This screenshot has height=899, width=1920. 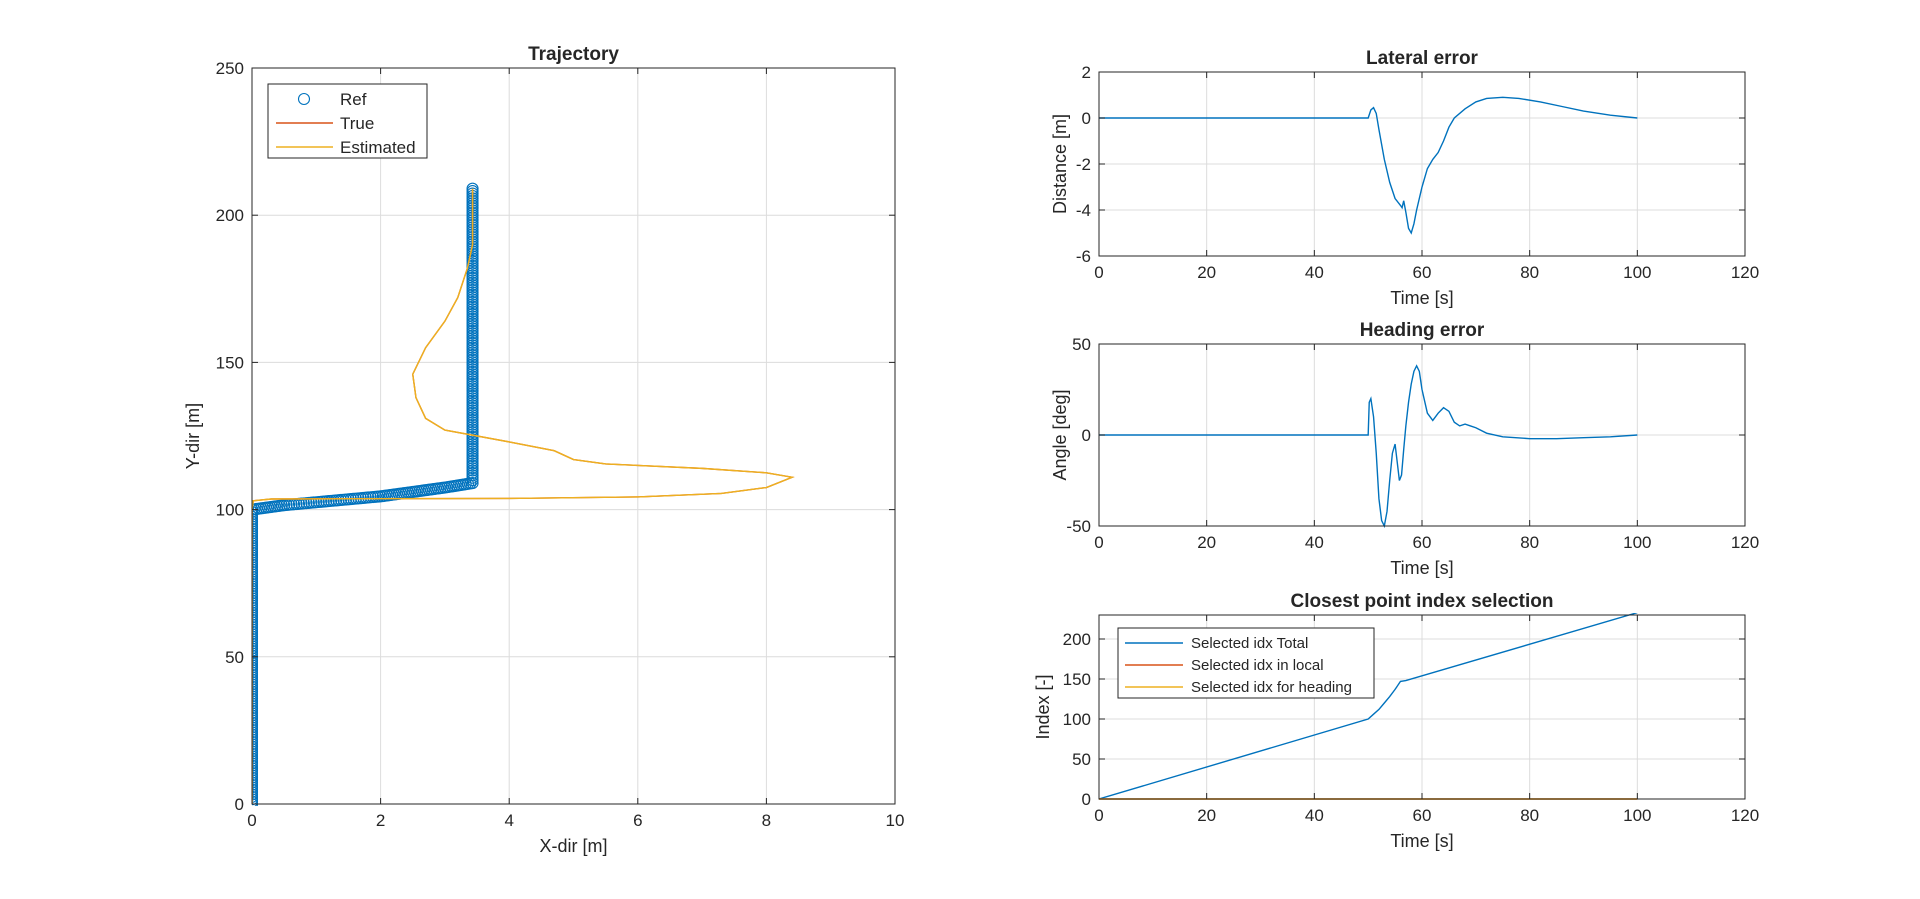 I want to click on y-tick-label: 250, so click(x=230, y=68).